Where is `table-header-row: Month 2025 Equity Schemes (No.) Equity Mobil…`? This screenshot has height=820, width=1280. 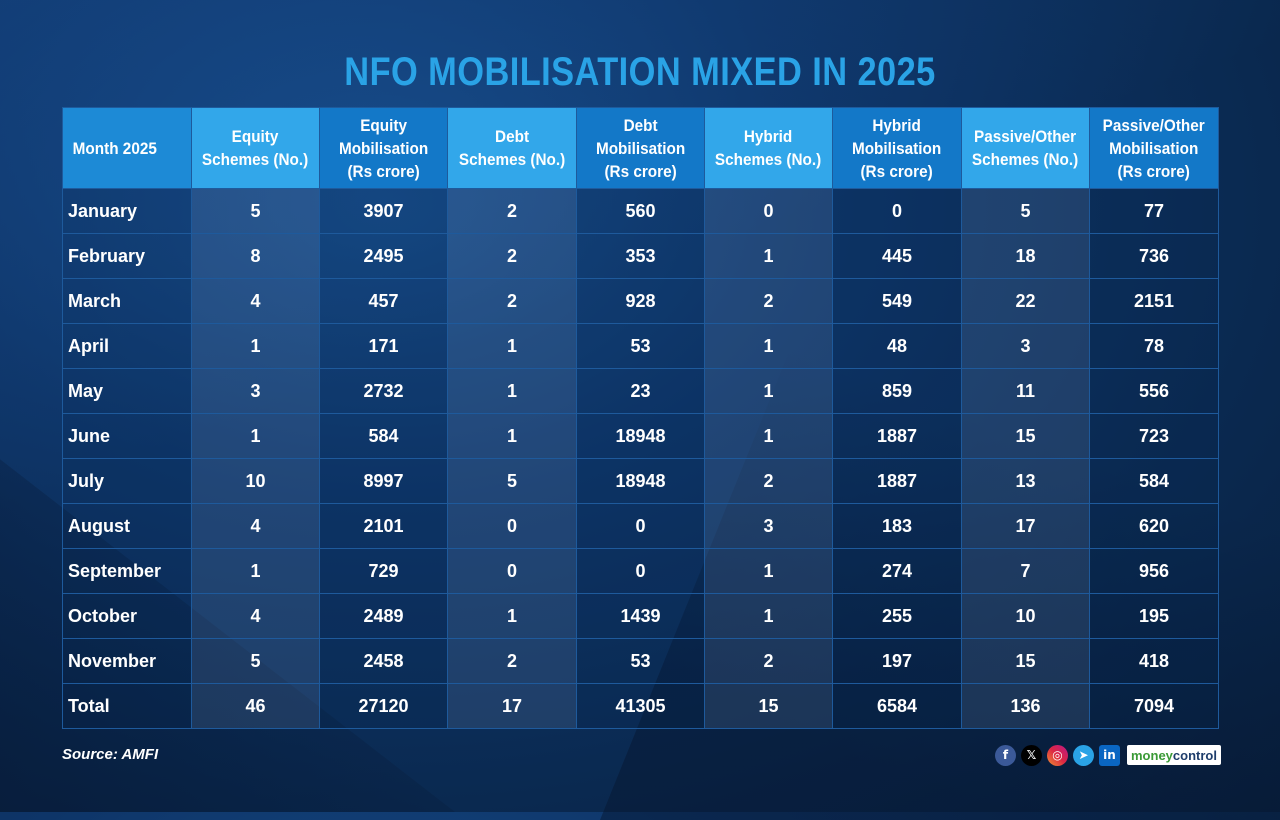 table-header-row: Month 2025 Equity Schemes (No.) Equity Mobil… is located at coordinates (640, 148).